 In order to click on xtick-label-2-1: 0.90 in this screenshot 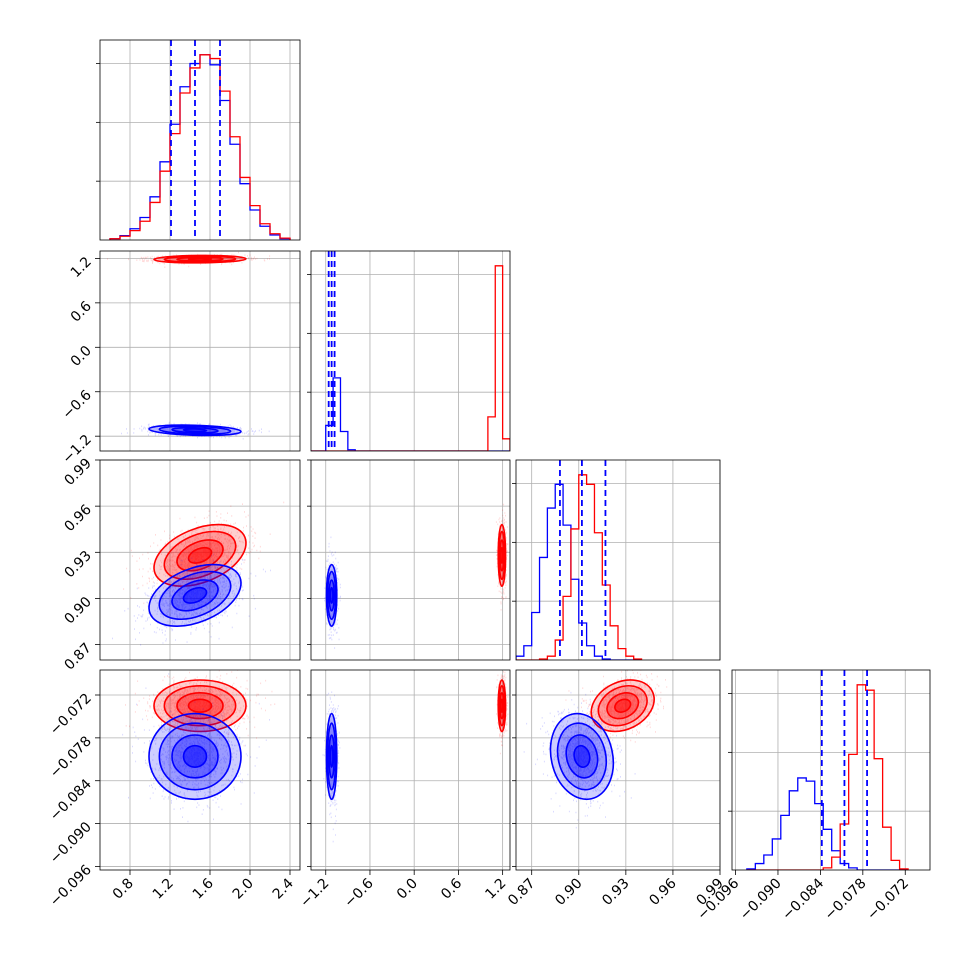, I will do `click(568, 892)`.